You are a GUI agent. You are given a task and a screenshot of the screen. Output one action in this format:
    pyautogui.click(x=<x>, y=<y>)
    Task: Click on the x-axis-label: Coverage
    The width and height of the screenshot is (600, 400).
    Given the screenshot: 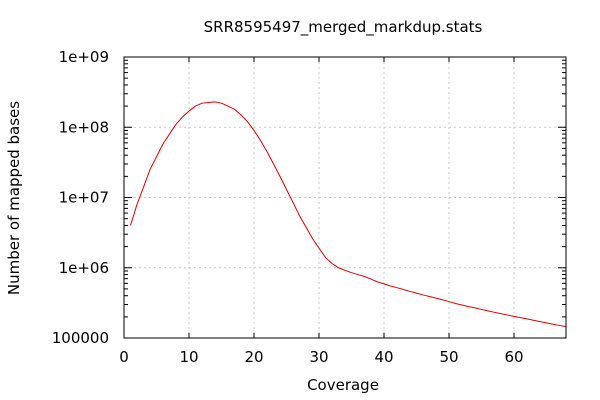 What is the action you would take?
    pyautogui.click(x=343, y=385)
    